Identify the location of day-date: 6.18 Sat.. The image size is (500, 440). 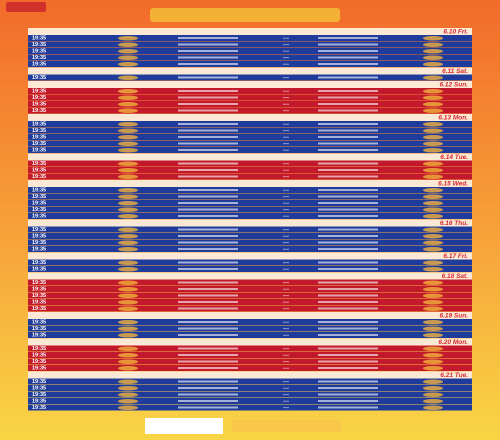
(455, 276).